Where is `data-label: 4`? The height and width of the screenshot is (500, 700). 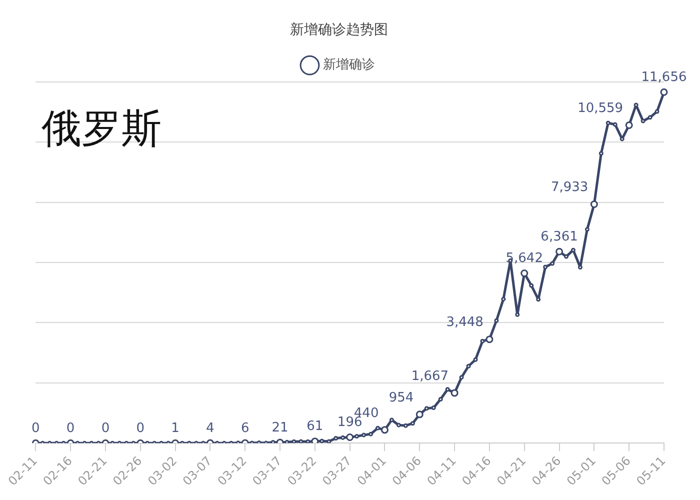 data-label: 4 is located at coordinates (210, 428).